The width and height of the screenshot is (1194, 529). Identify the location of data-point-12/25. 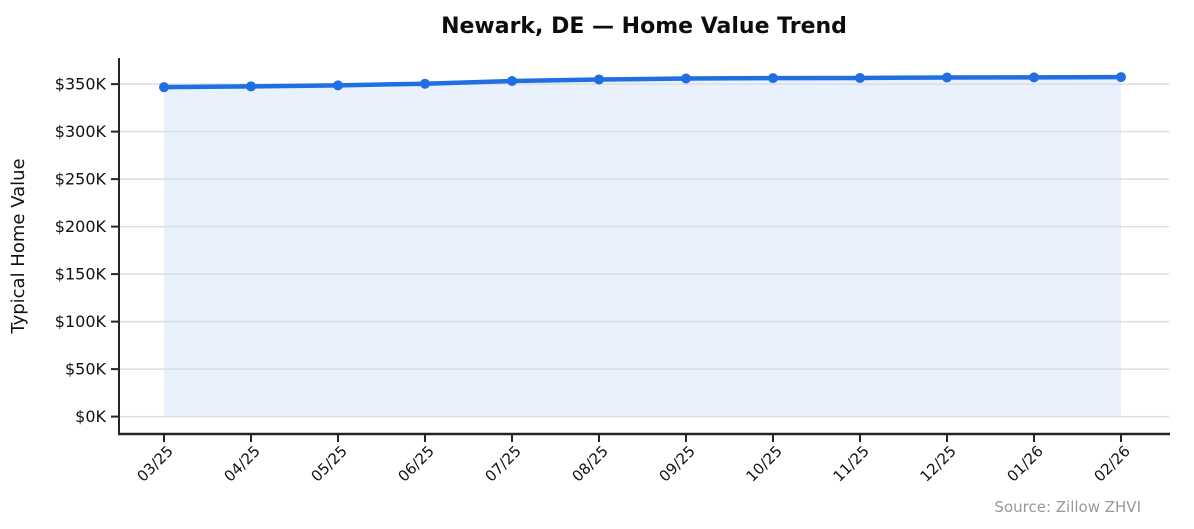
(947, 77).